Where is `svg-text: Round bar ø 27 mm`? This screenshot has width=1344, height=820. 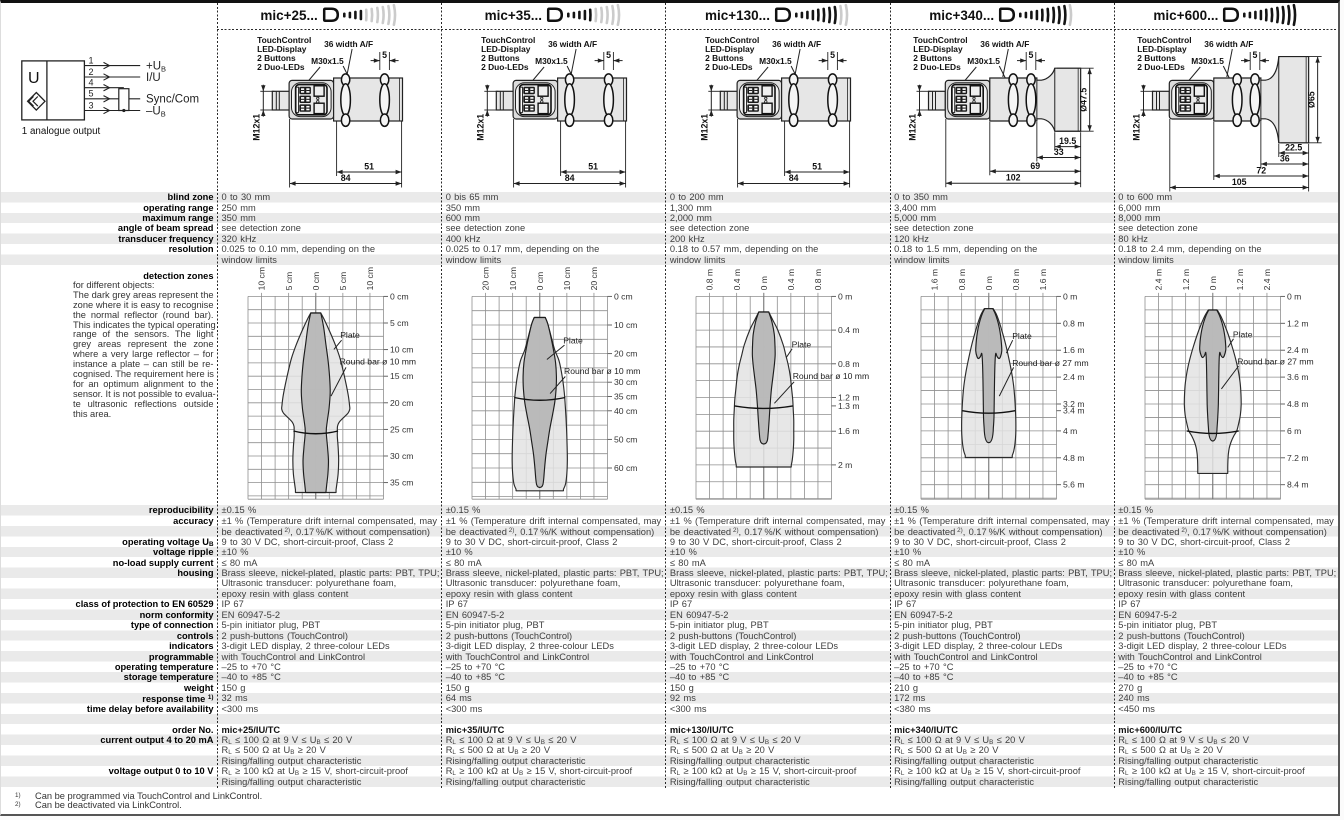 svg-text: Round bar ø 27 mm is located at coordinates (1275, 362).